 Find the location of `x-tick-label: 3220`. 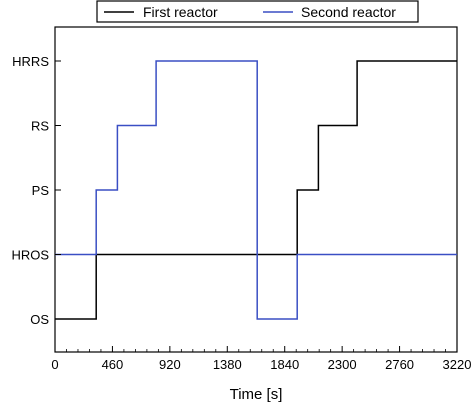

x-tick-label: 3220 is located at coordinates (457, 364).